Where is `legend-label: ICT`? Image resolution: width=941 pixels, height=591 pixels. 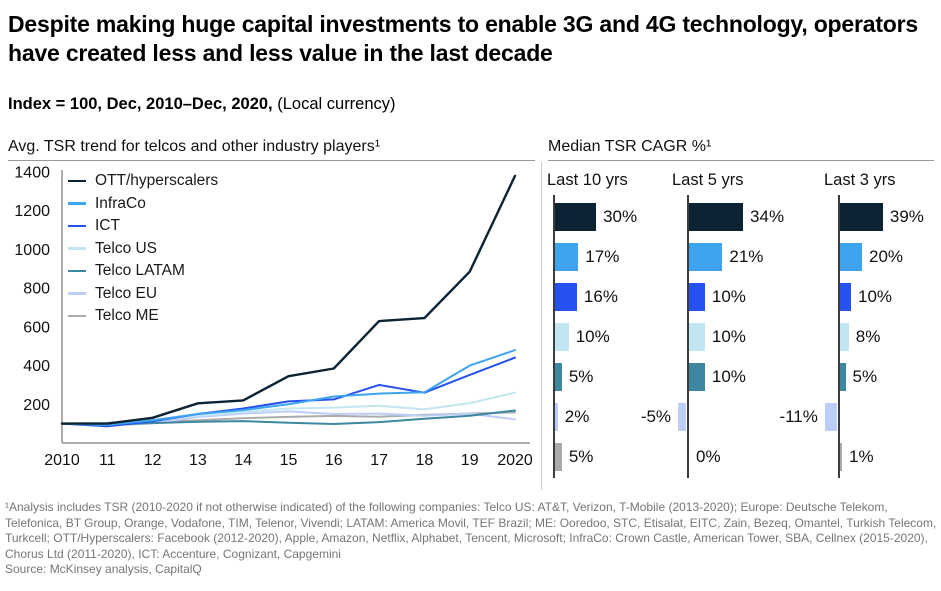 legend-label: ICT is located at coordinates (107, 225).